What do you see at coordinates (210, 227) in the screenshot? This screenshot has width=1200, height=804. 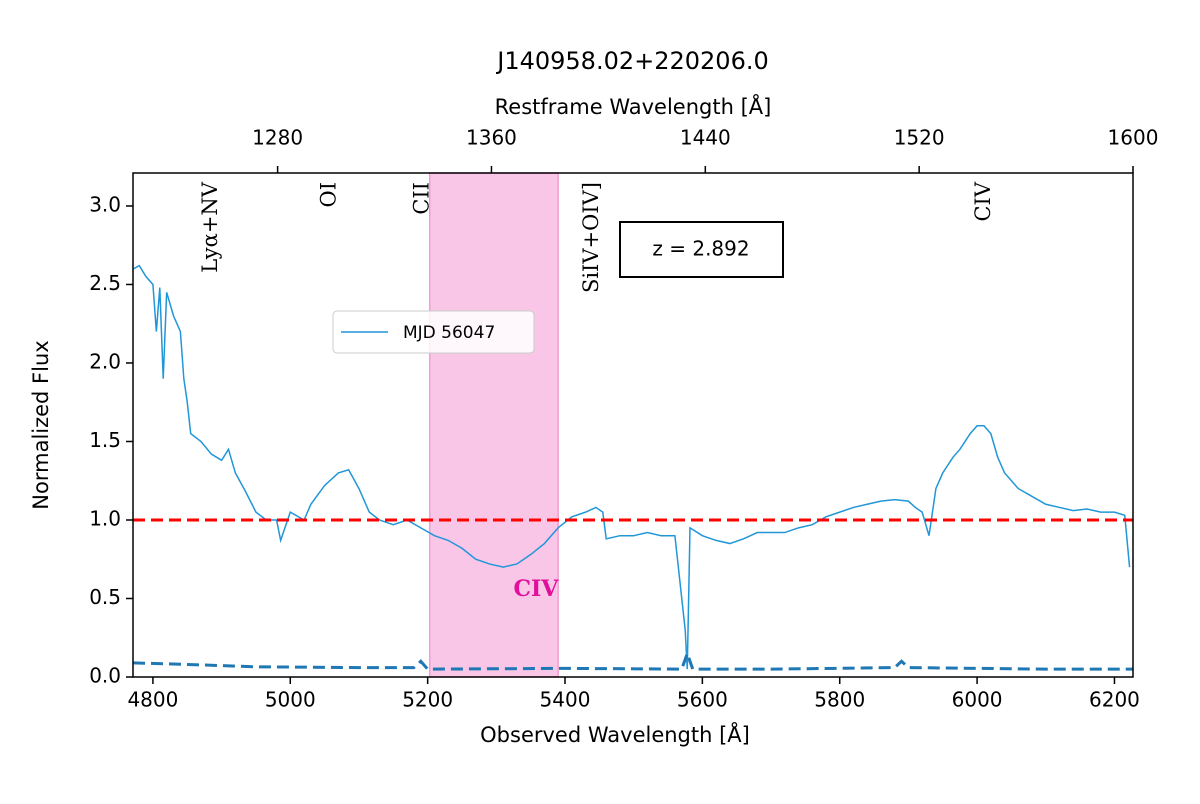 I see `line-label: Lyα+NV` at bounding box center [210, 227].